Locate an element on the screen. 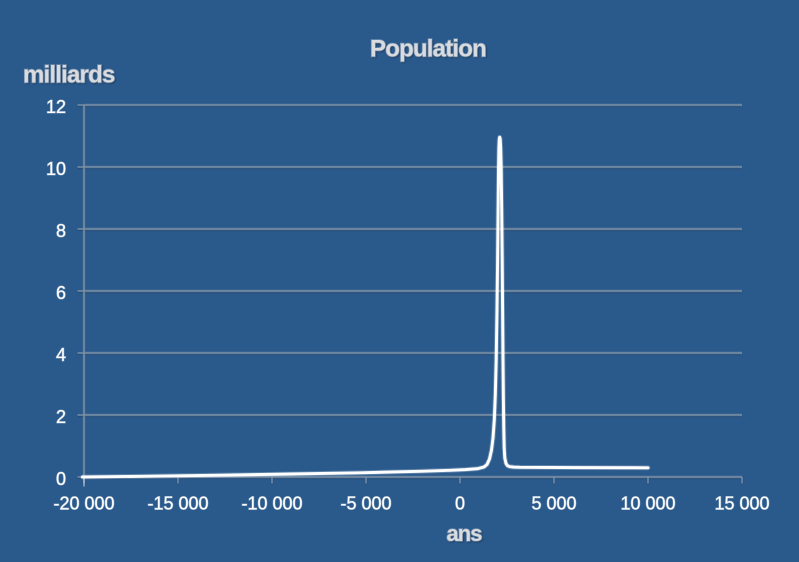 The image size is (799, 562). svg-text: -5 000 is located at coordinates (365, 504).